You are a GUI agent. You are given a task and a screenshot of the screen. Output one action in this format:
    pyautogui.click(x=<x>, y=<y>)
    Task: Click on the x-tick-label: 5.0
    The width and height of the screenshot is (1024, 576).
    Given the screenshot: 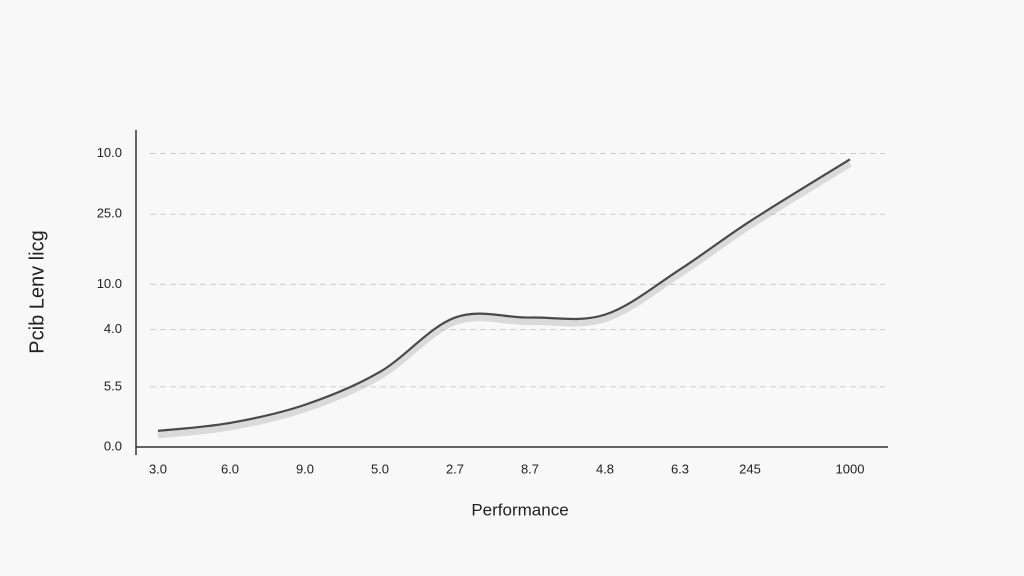 What is the action you would take?
    pyautogui.click(x=380, y=468)
    